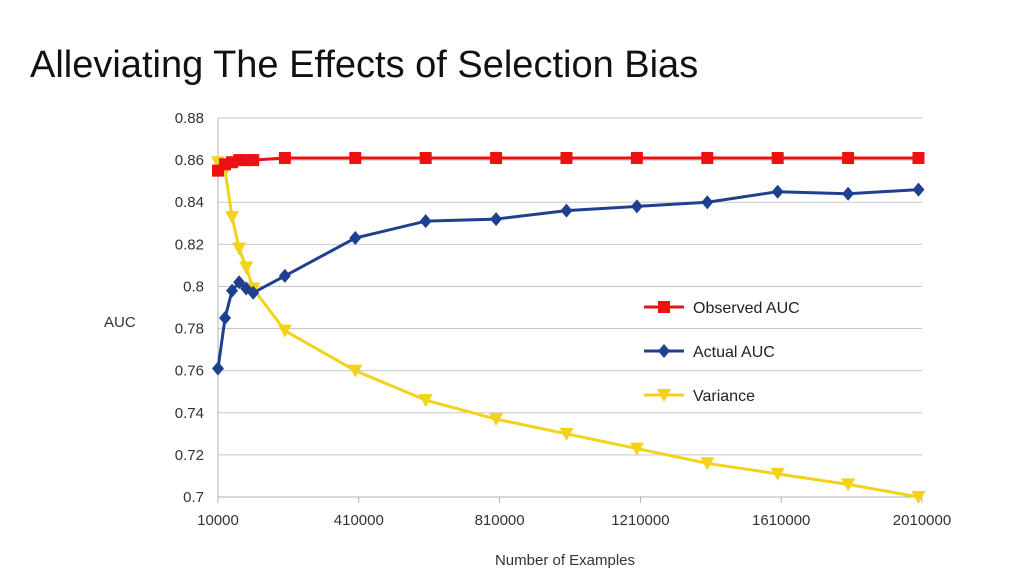 Image resolution: width=1024 pixels, height=576 pixels. Describe the element at coordinates (120, 322) in the screenshot. I see `y-axis-title: AUC` at that location.